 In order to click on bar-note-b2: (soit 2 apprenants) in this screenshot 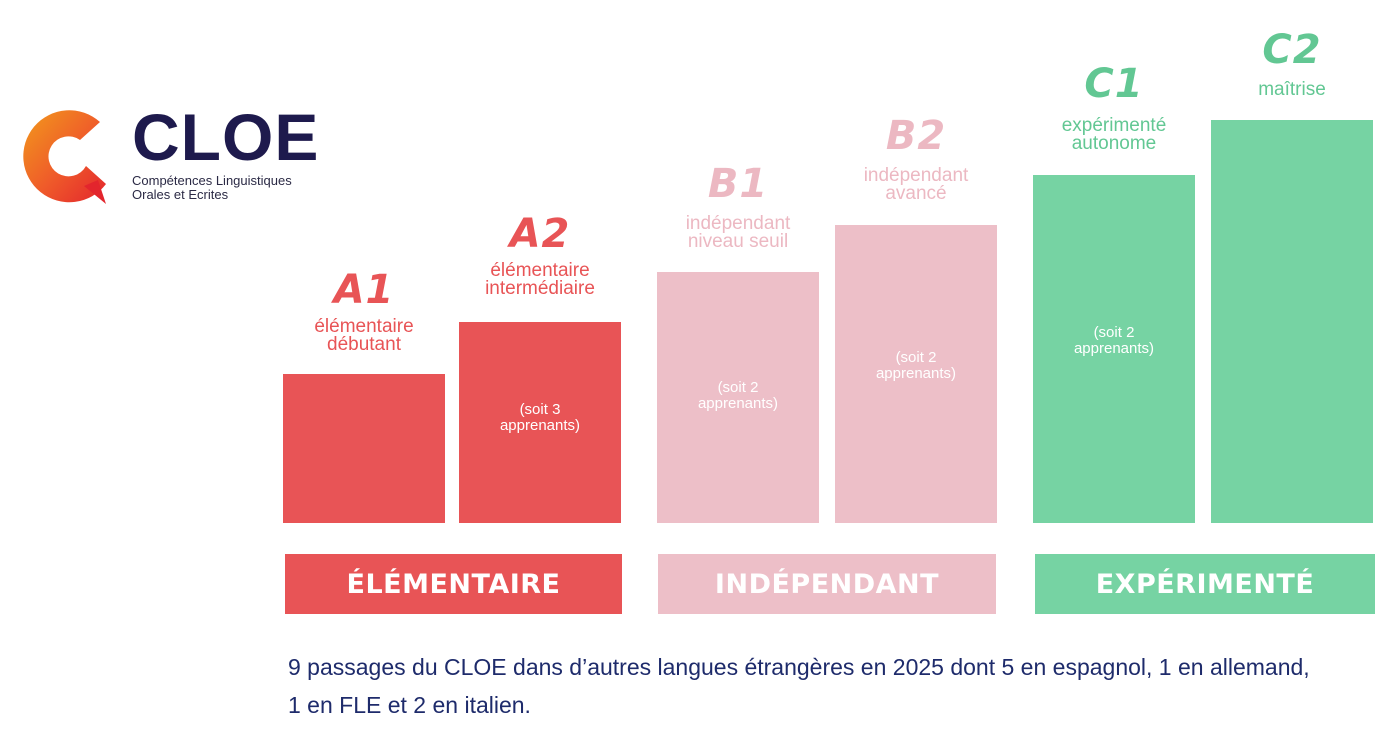, I will do `click(916, 365)`.